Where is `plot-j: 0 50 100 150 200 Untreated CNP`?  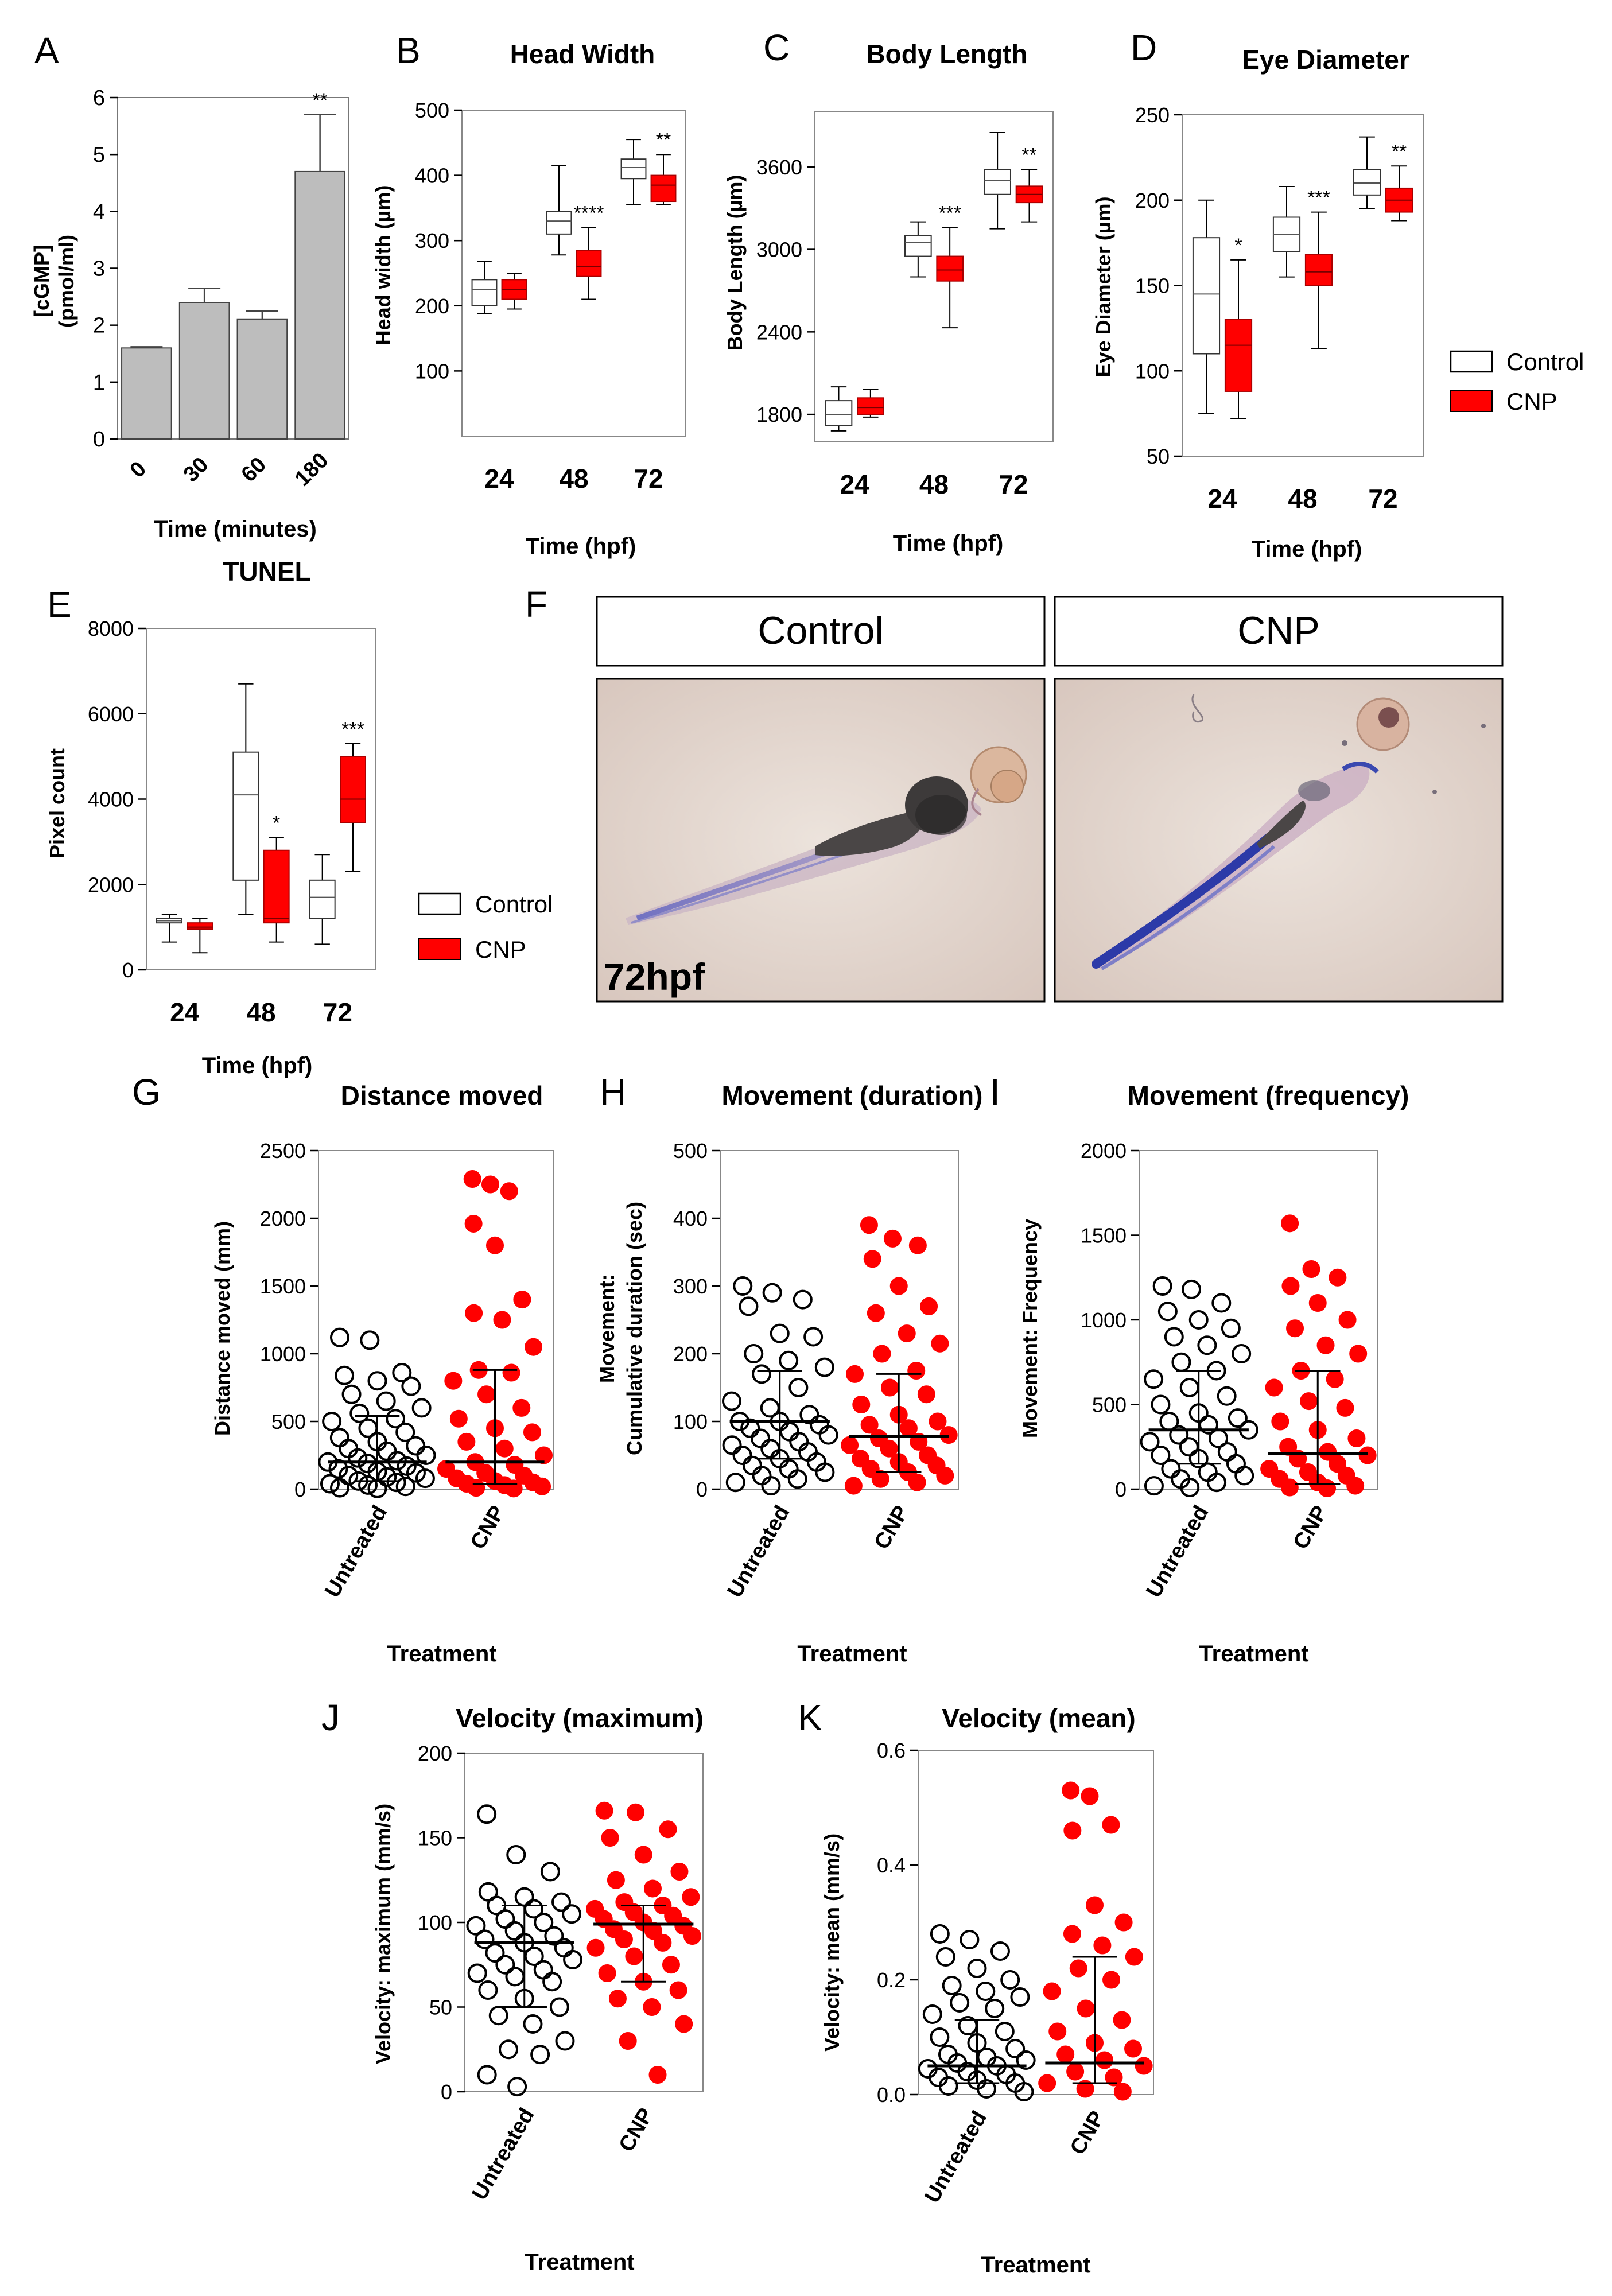
plot-j: 0 50 100 150 200 Untreated CNP is located at coordinates (561, 1973).